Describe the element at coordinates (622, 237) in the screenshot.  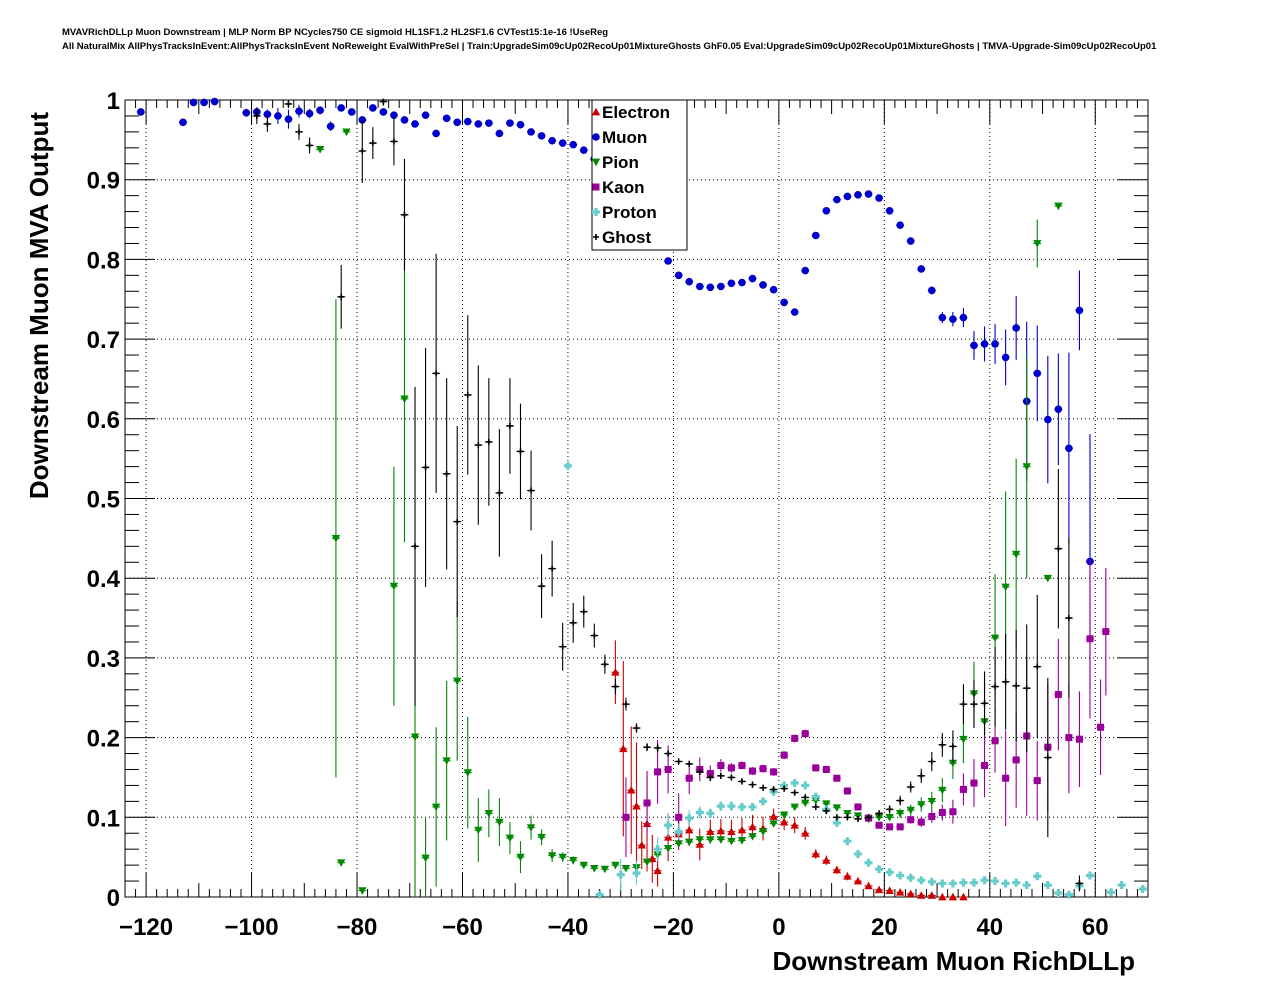
I see `legend-entry-ghost: Ghost` at that location.